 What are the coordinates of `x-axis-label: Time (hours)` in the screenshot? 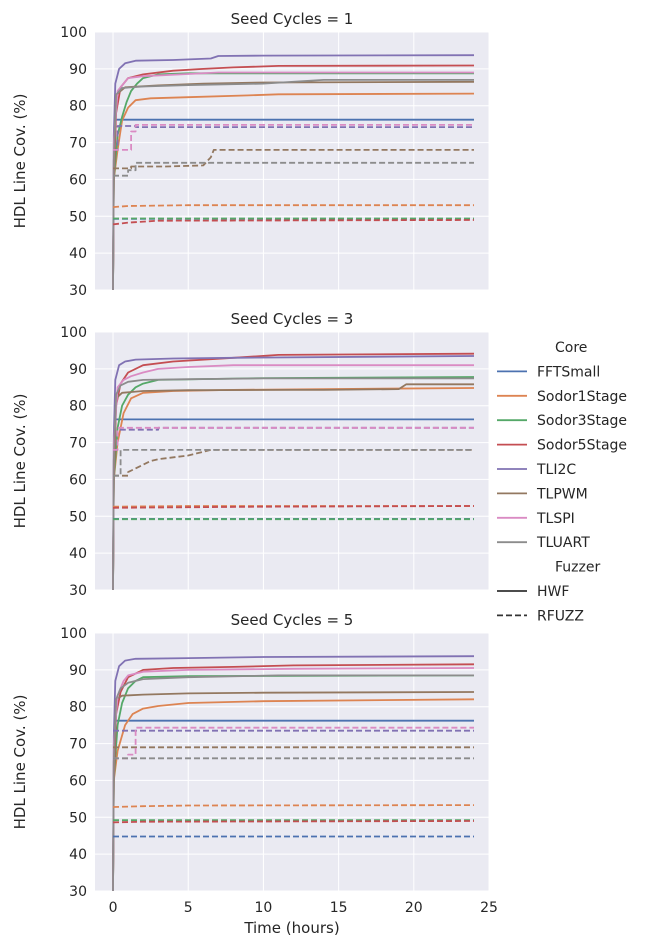 It's located at (291, 928).